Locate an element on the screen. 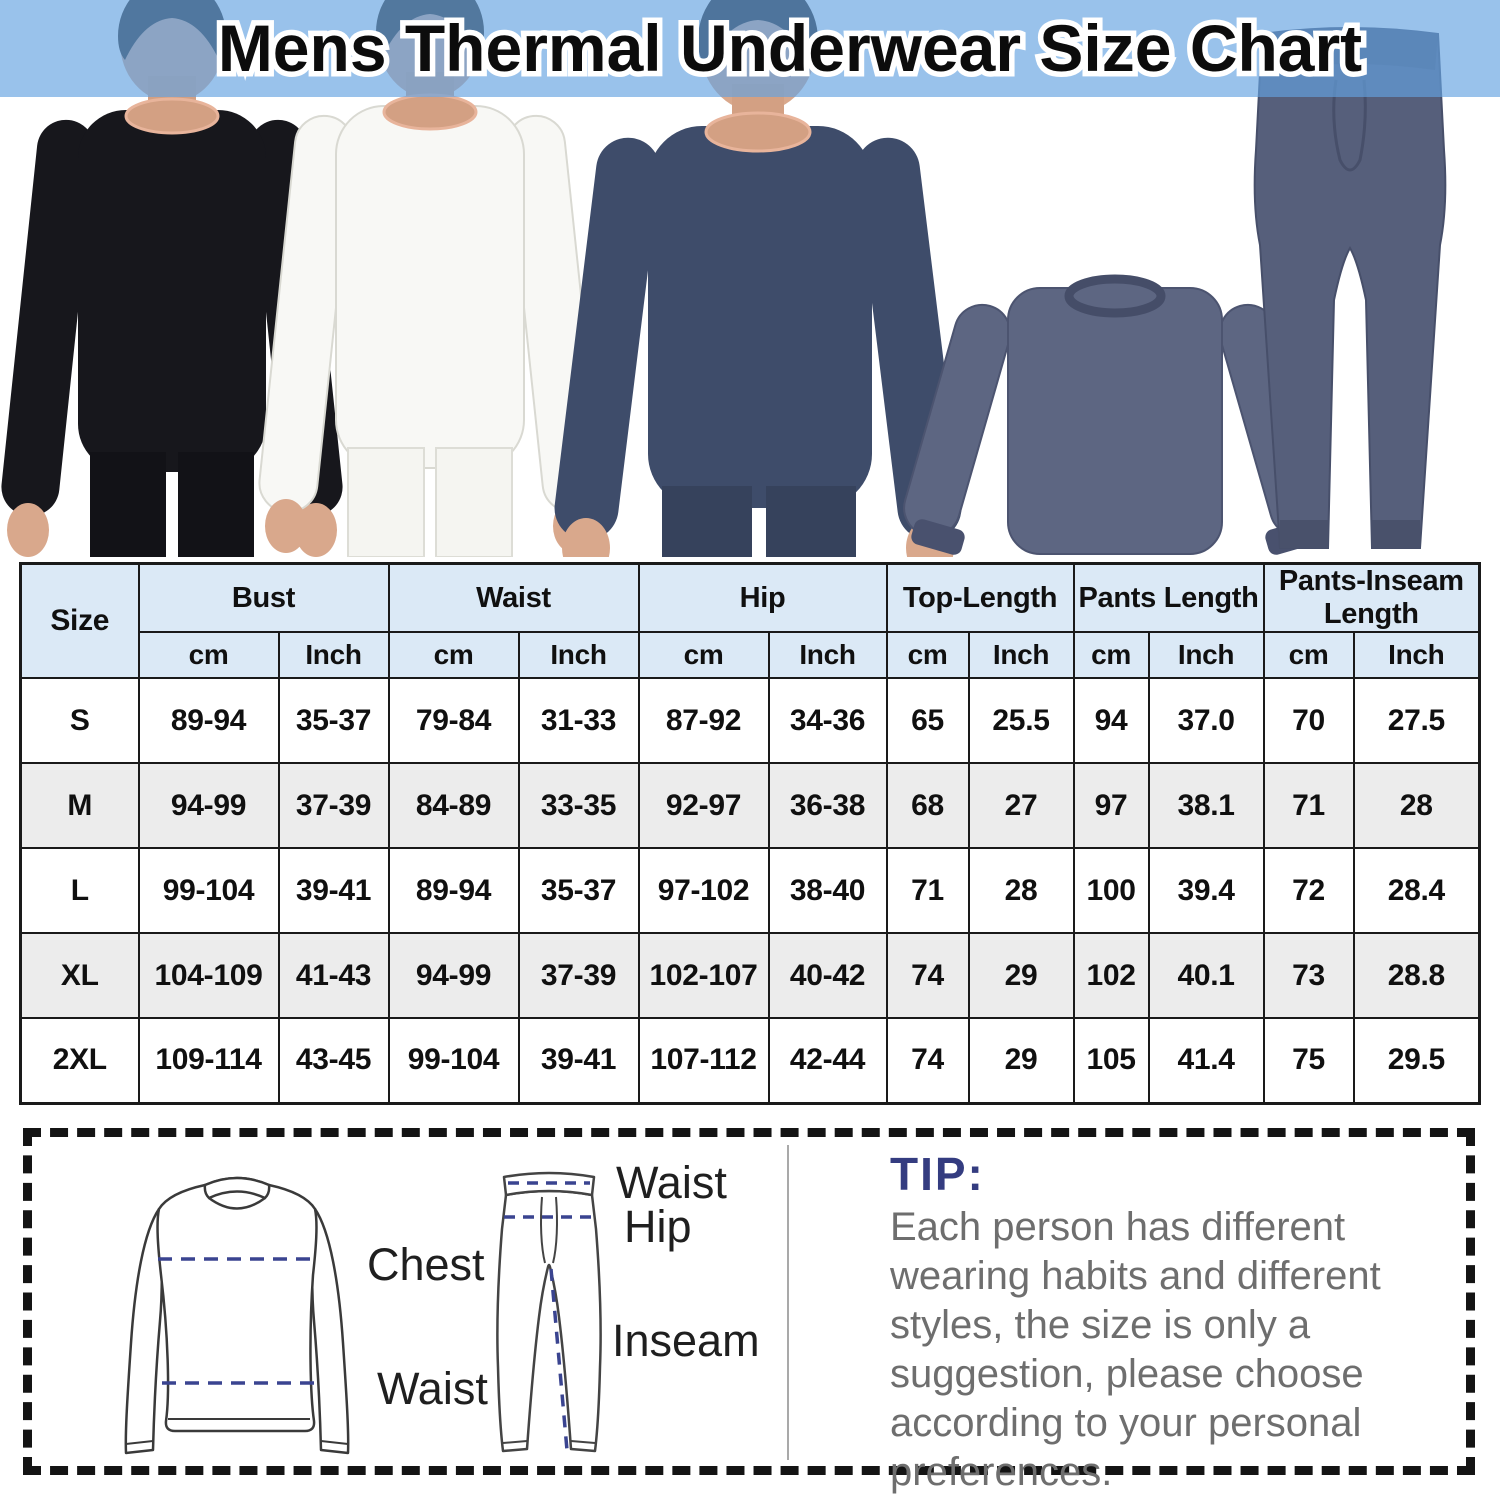  divider is located at coordinates (788, 1302).